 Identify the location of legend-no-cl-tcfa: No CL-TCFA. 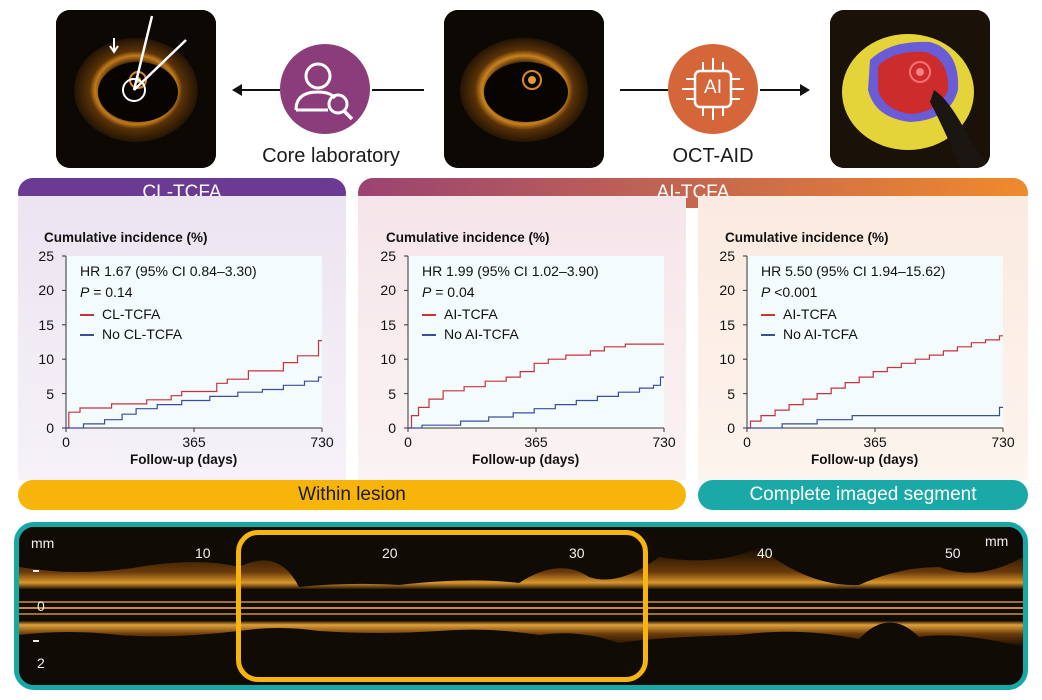
(131, 334).